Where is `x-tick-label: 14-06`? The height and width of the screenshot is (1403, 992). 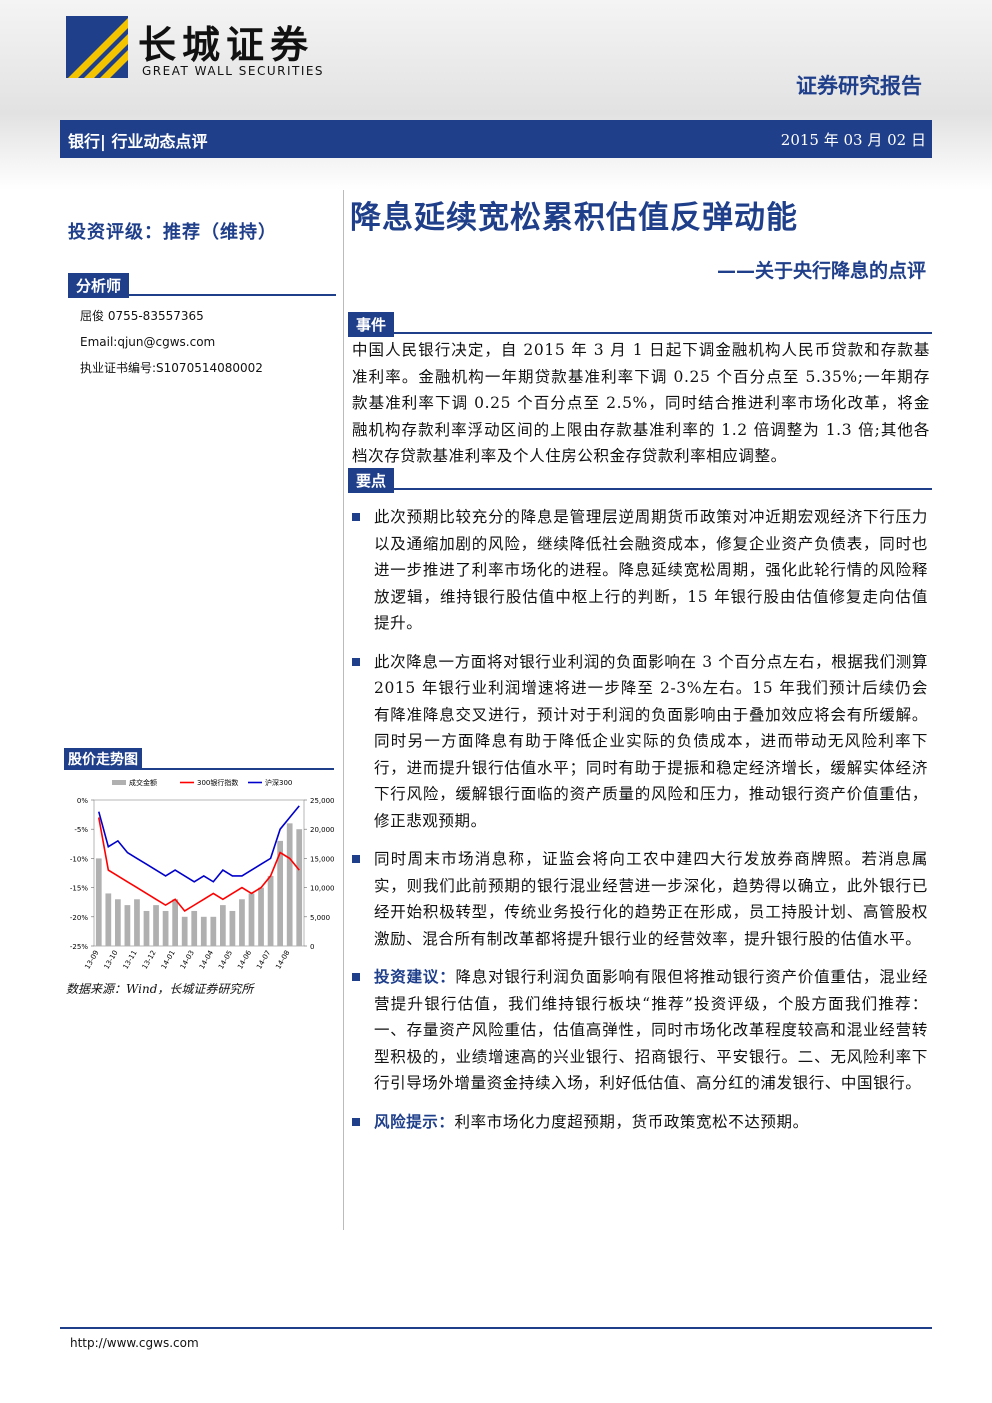
x-tick-label: 14-06 is located at coordinates (244, 960).